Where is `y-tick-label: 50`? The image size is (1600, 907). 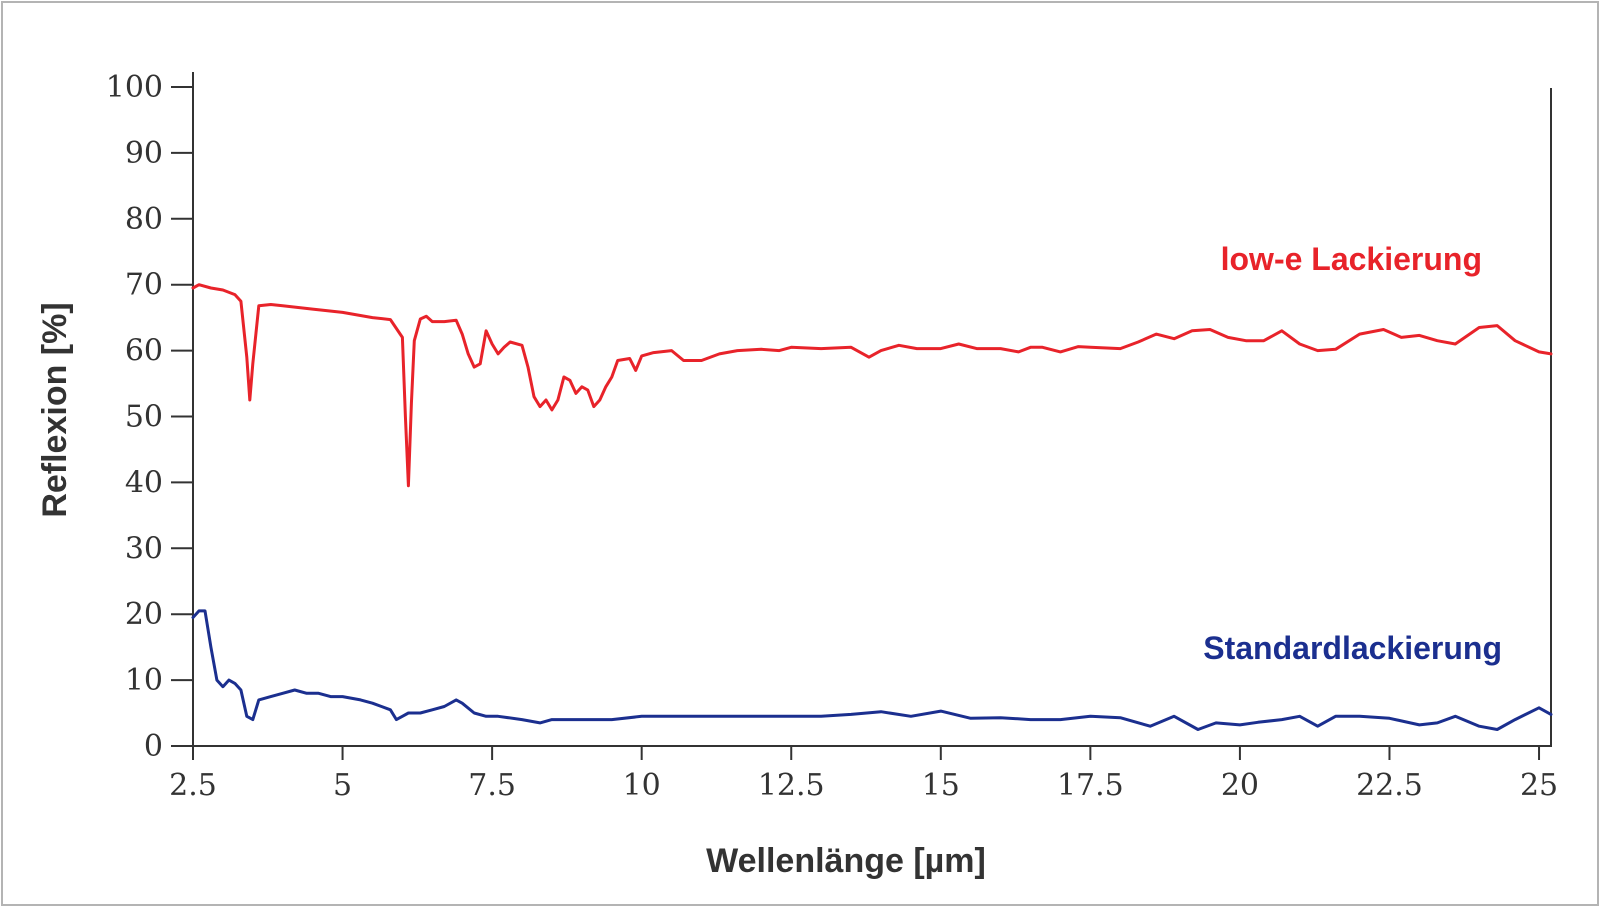 y-tick-label: 50 is located at coordinates (144, 417).